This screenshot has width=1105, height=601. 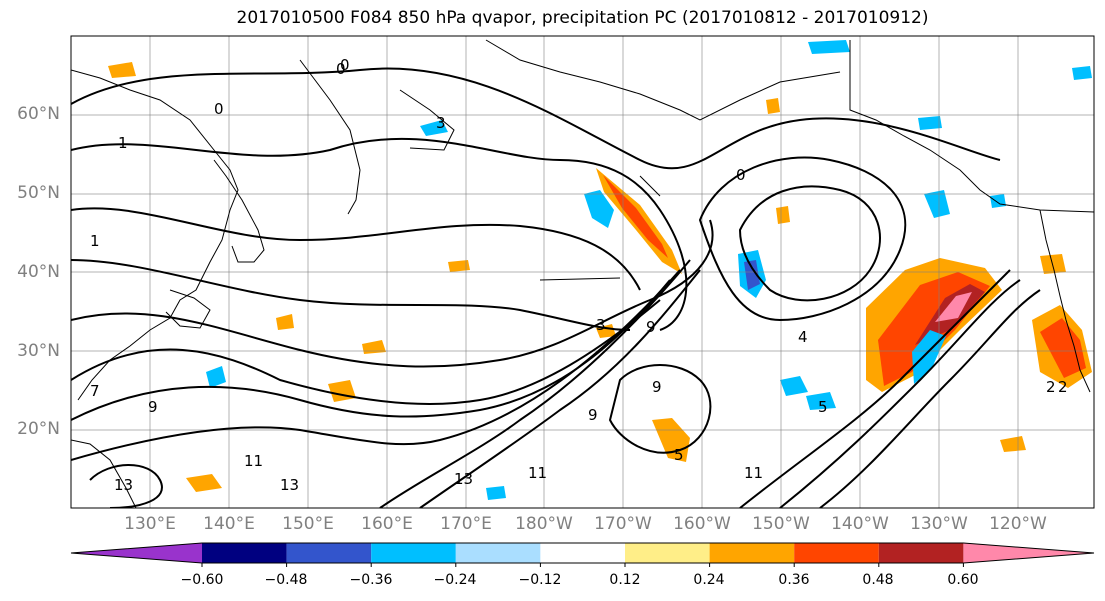 What do you see at coordinates (878, 580) in the screenshot?
I see `colorbar-tick-label: 0.48` at bounding box center [878, 580].